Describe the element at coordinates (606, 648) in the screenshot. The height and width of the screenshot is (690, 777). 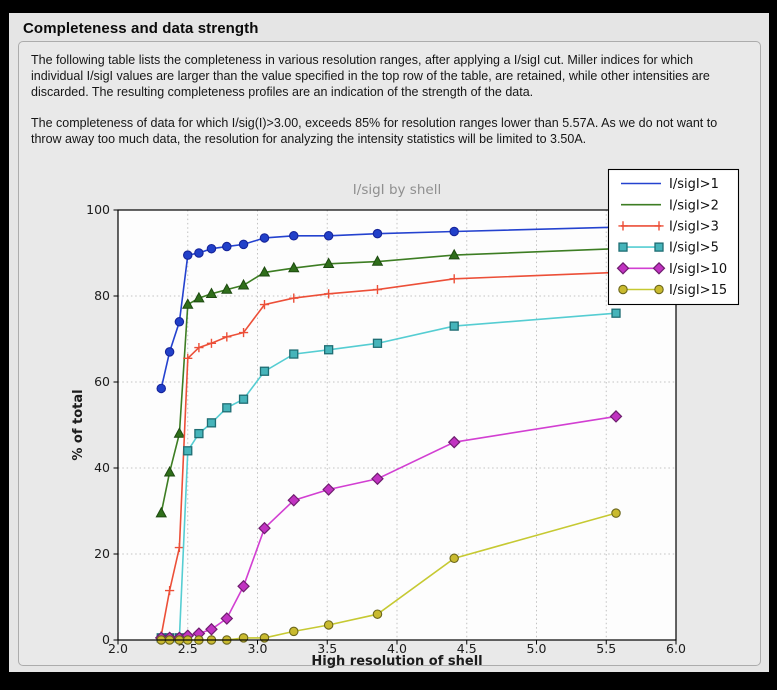
I see `x-tick-label: 5.5` at that location.